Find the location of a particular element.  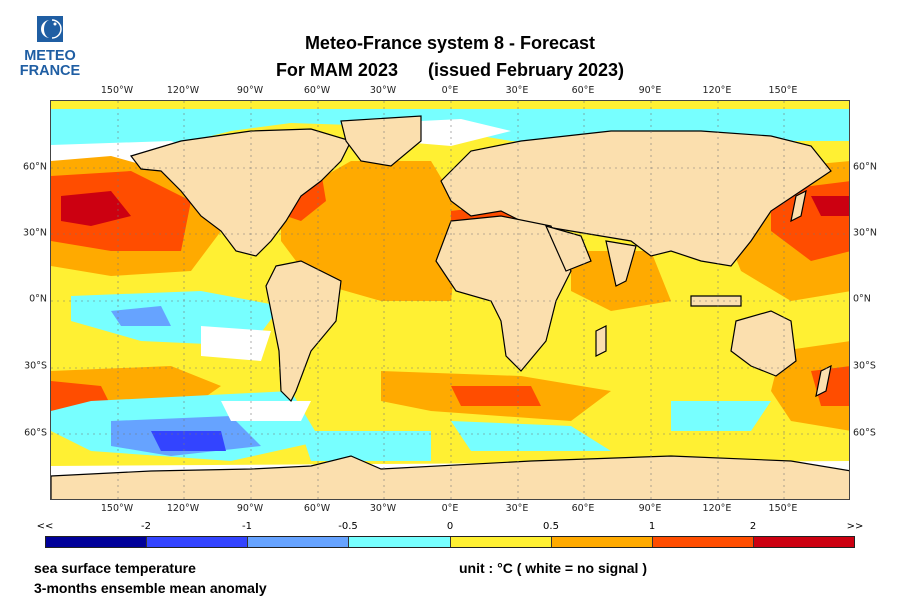

lon-label-top: 150°E is located at coordinates (783, 90).